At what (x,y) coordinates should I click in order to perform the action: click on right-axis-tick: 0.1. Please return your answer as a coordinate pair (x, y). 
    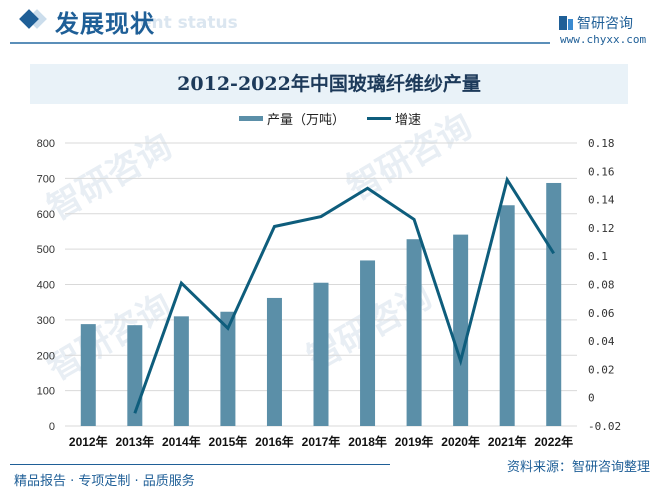
    Looking at the image, I should click on (598, 256).